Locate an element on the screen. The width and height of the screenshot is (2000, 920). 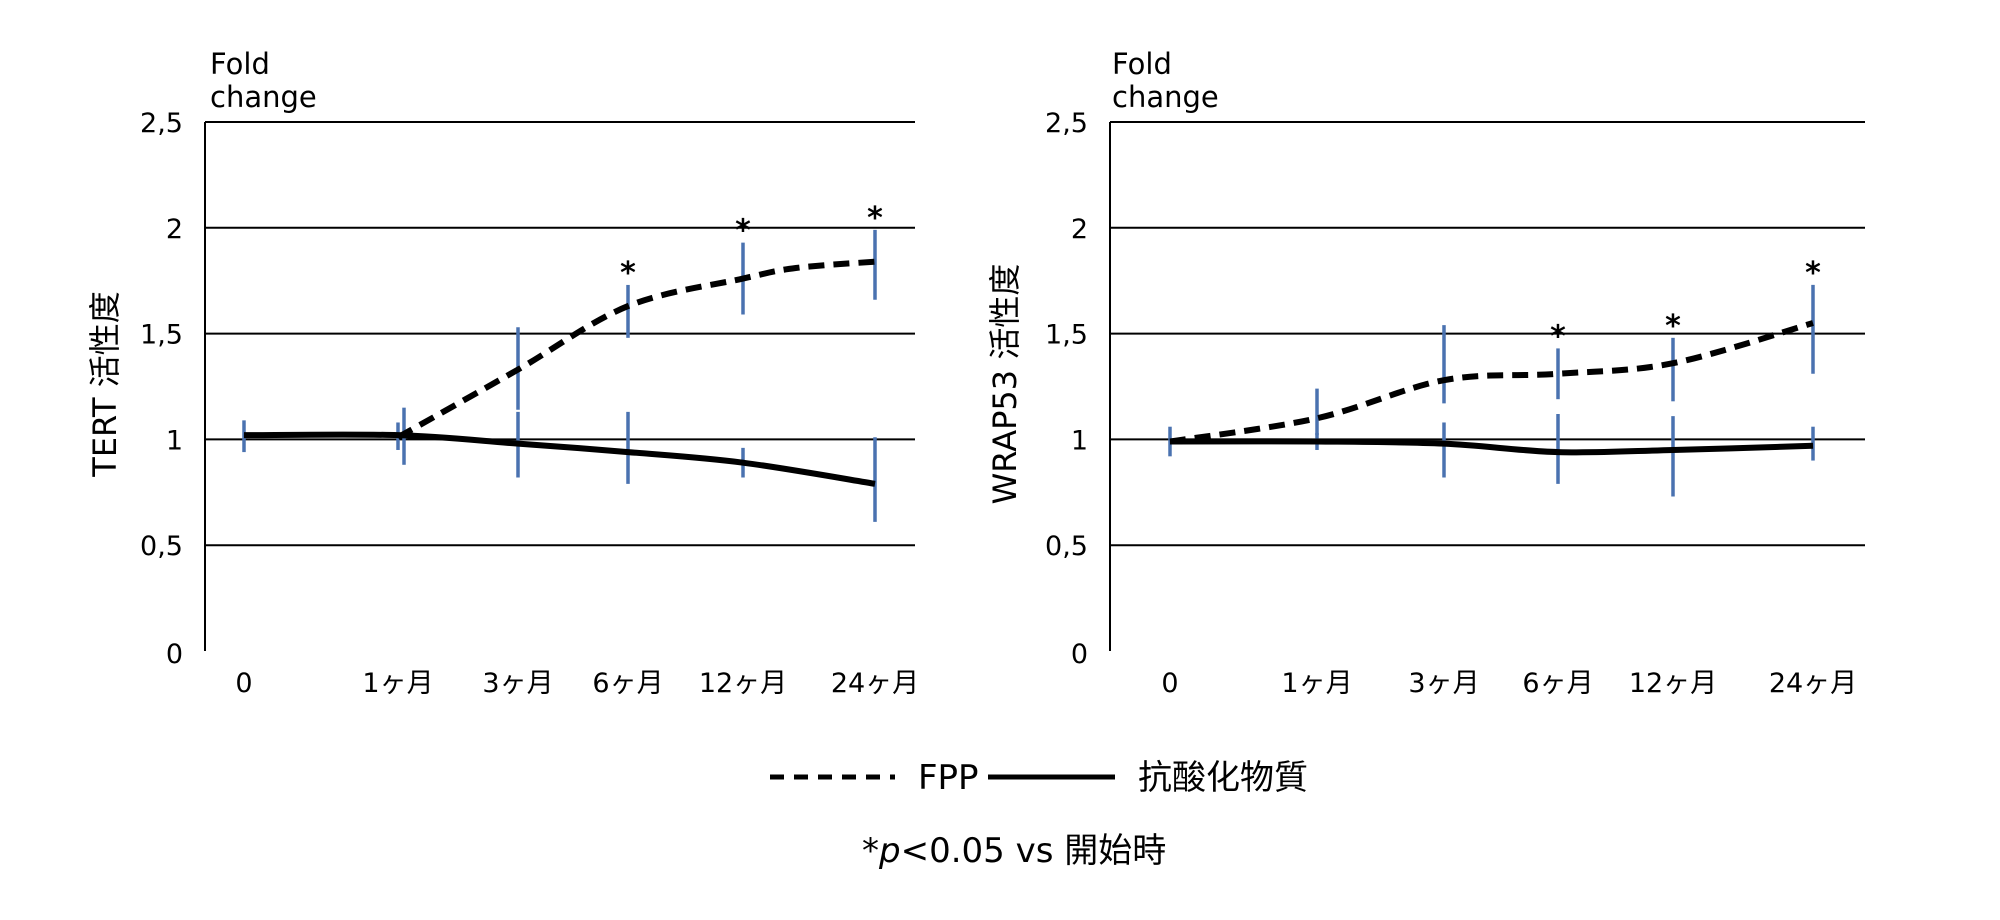
y-axis-label: WRAP53 活性度 is located at coordinates (1005, 384).